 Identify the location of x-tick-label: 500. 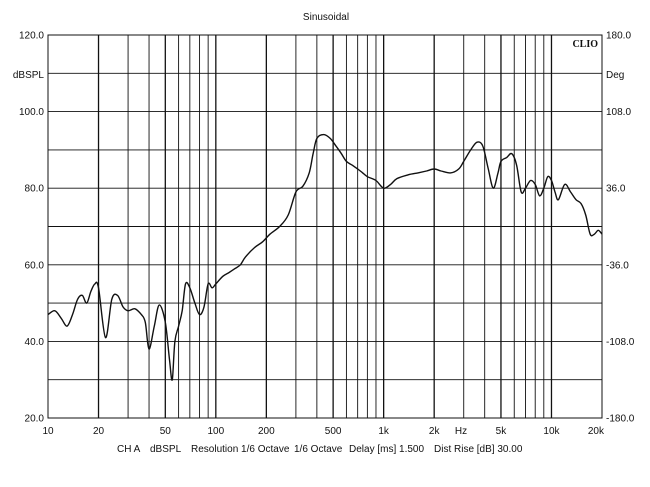
(333, 431).